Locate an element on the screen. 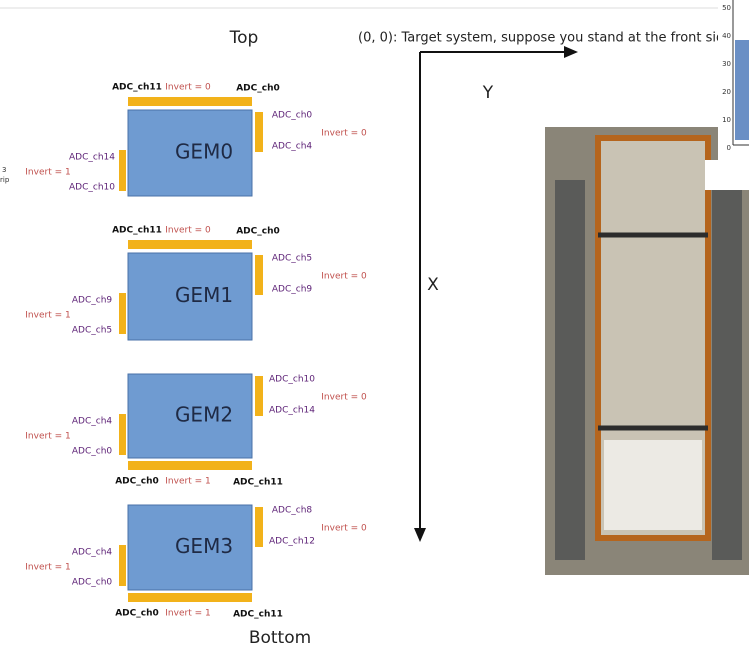  gem-name: GEM3 is located at coordinates (204, 546).